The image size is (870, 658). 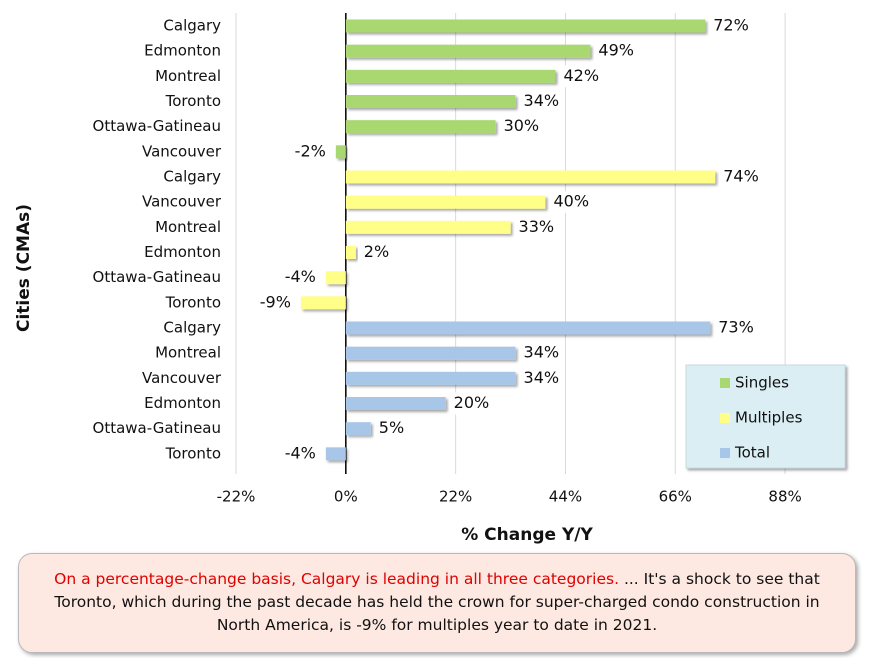 I want to click on value-label: -2%, so click(x=310, y=150).